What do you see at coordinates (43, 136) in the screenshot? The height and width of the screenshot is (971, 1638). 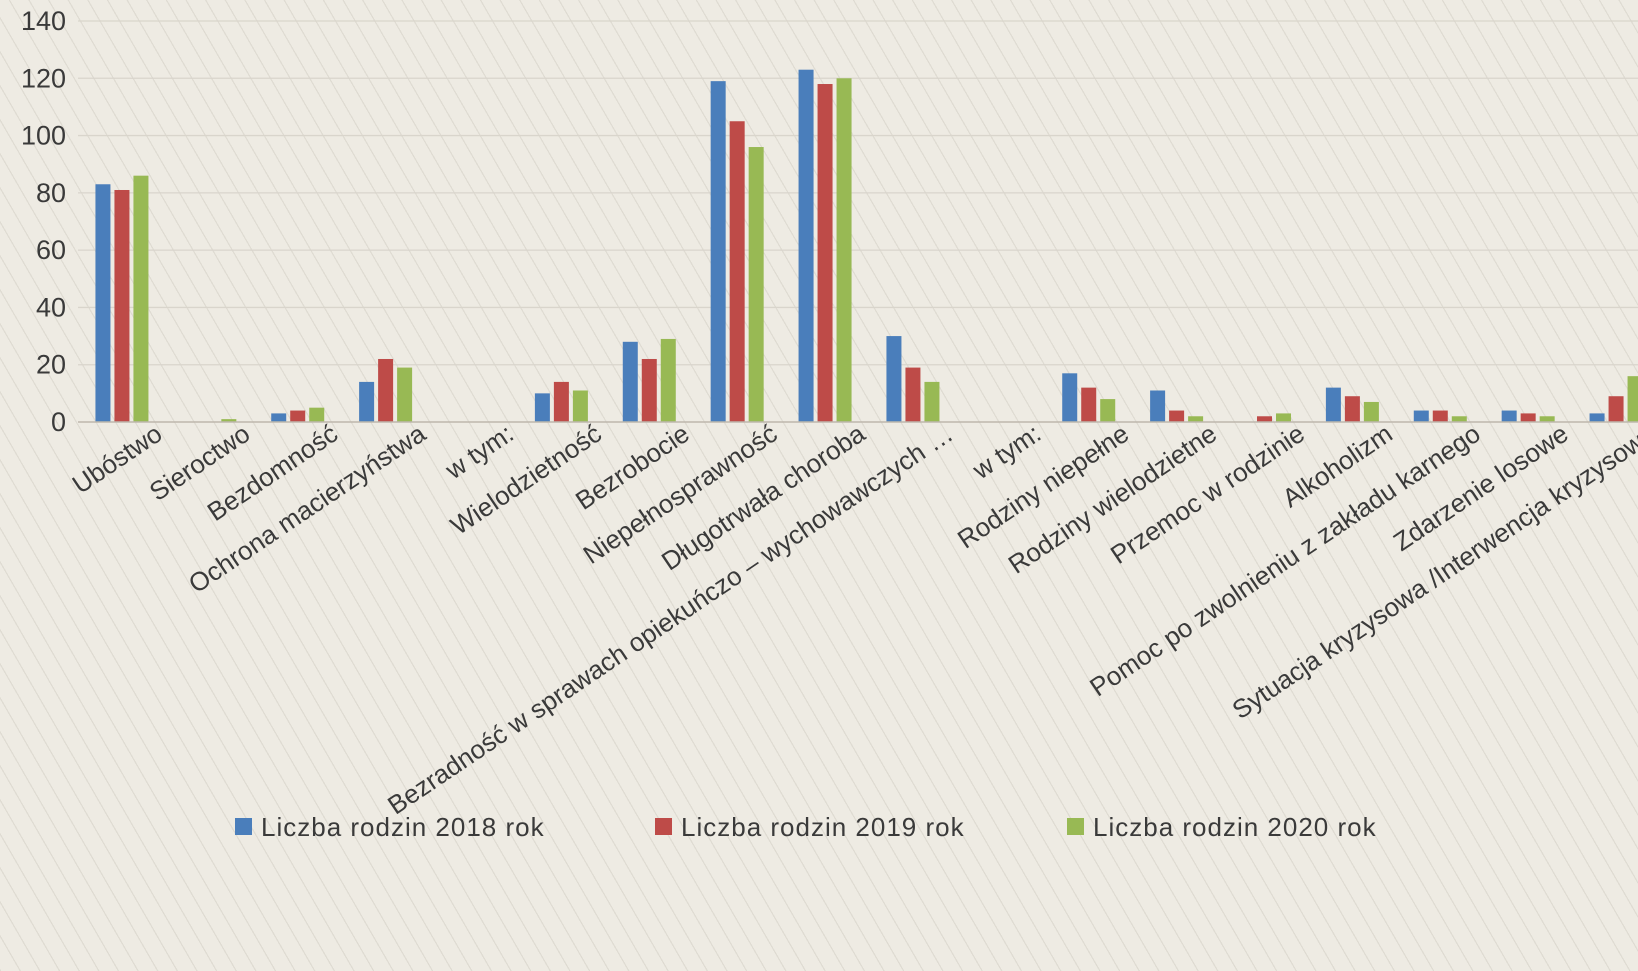 I see `y-tick-label: 100` at bounding box center [43, 136].